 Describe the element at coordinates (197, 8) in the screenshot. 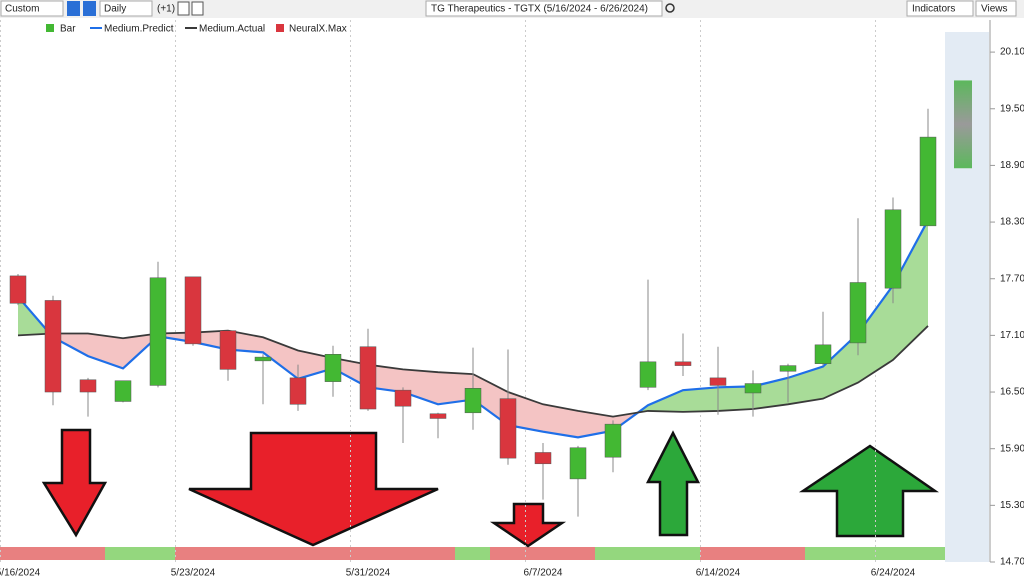

I see `offset-minus` at that location.